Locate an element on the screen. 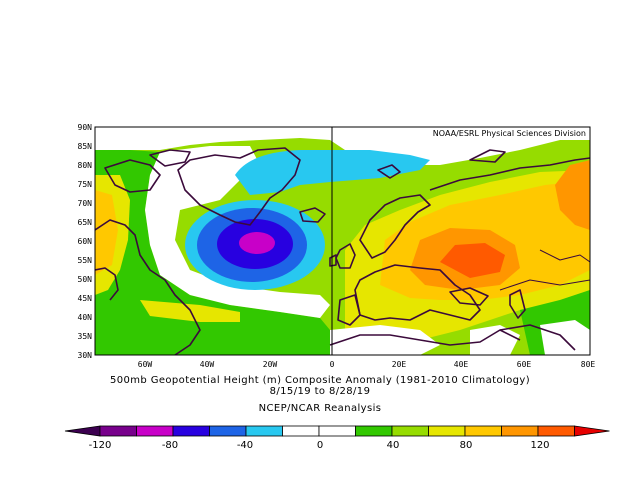 The width and height of the screenshot is (640, 496). lat-label: 30N is located at coordinates (85, 355).